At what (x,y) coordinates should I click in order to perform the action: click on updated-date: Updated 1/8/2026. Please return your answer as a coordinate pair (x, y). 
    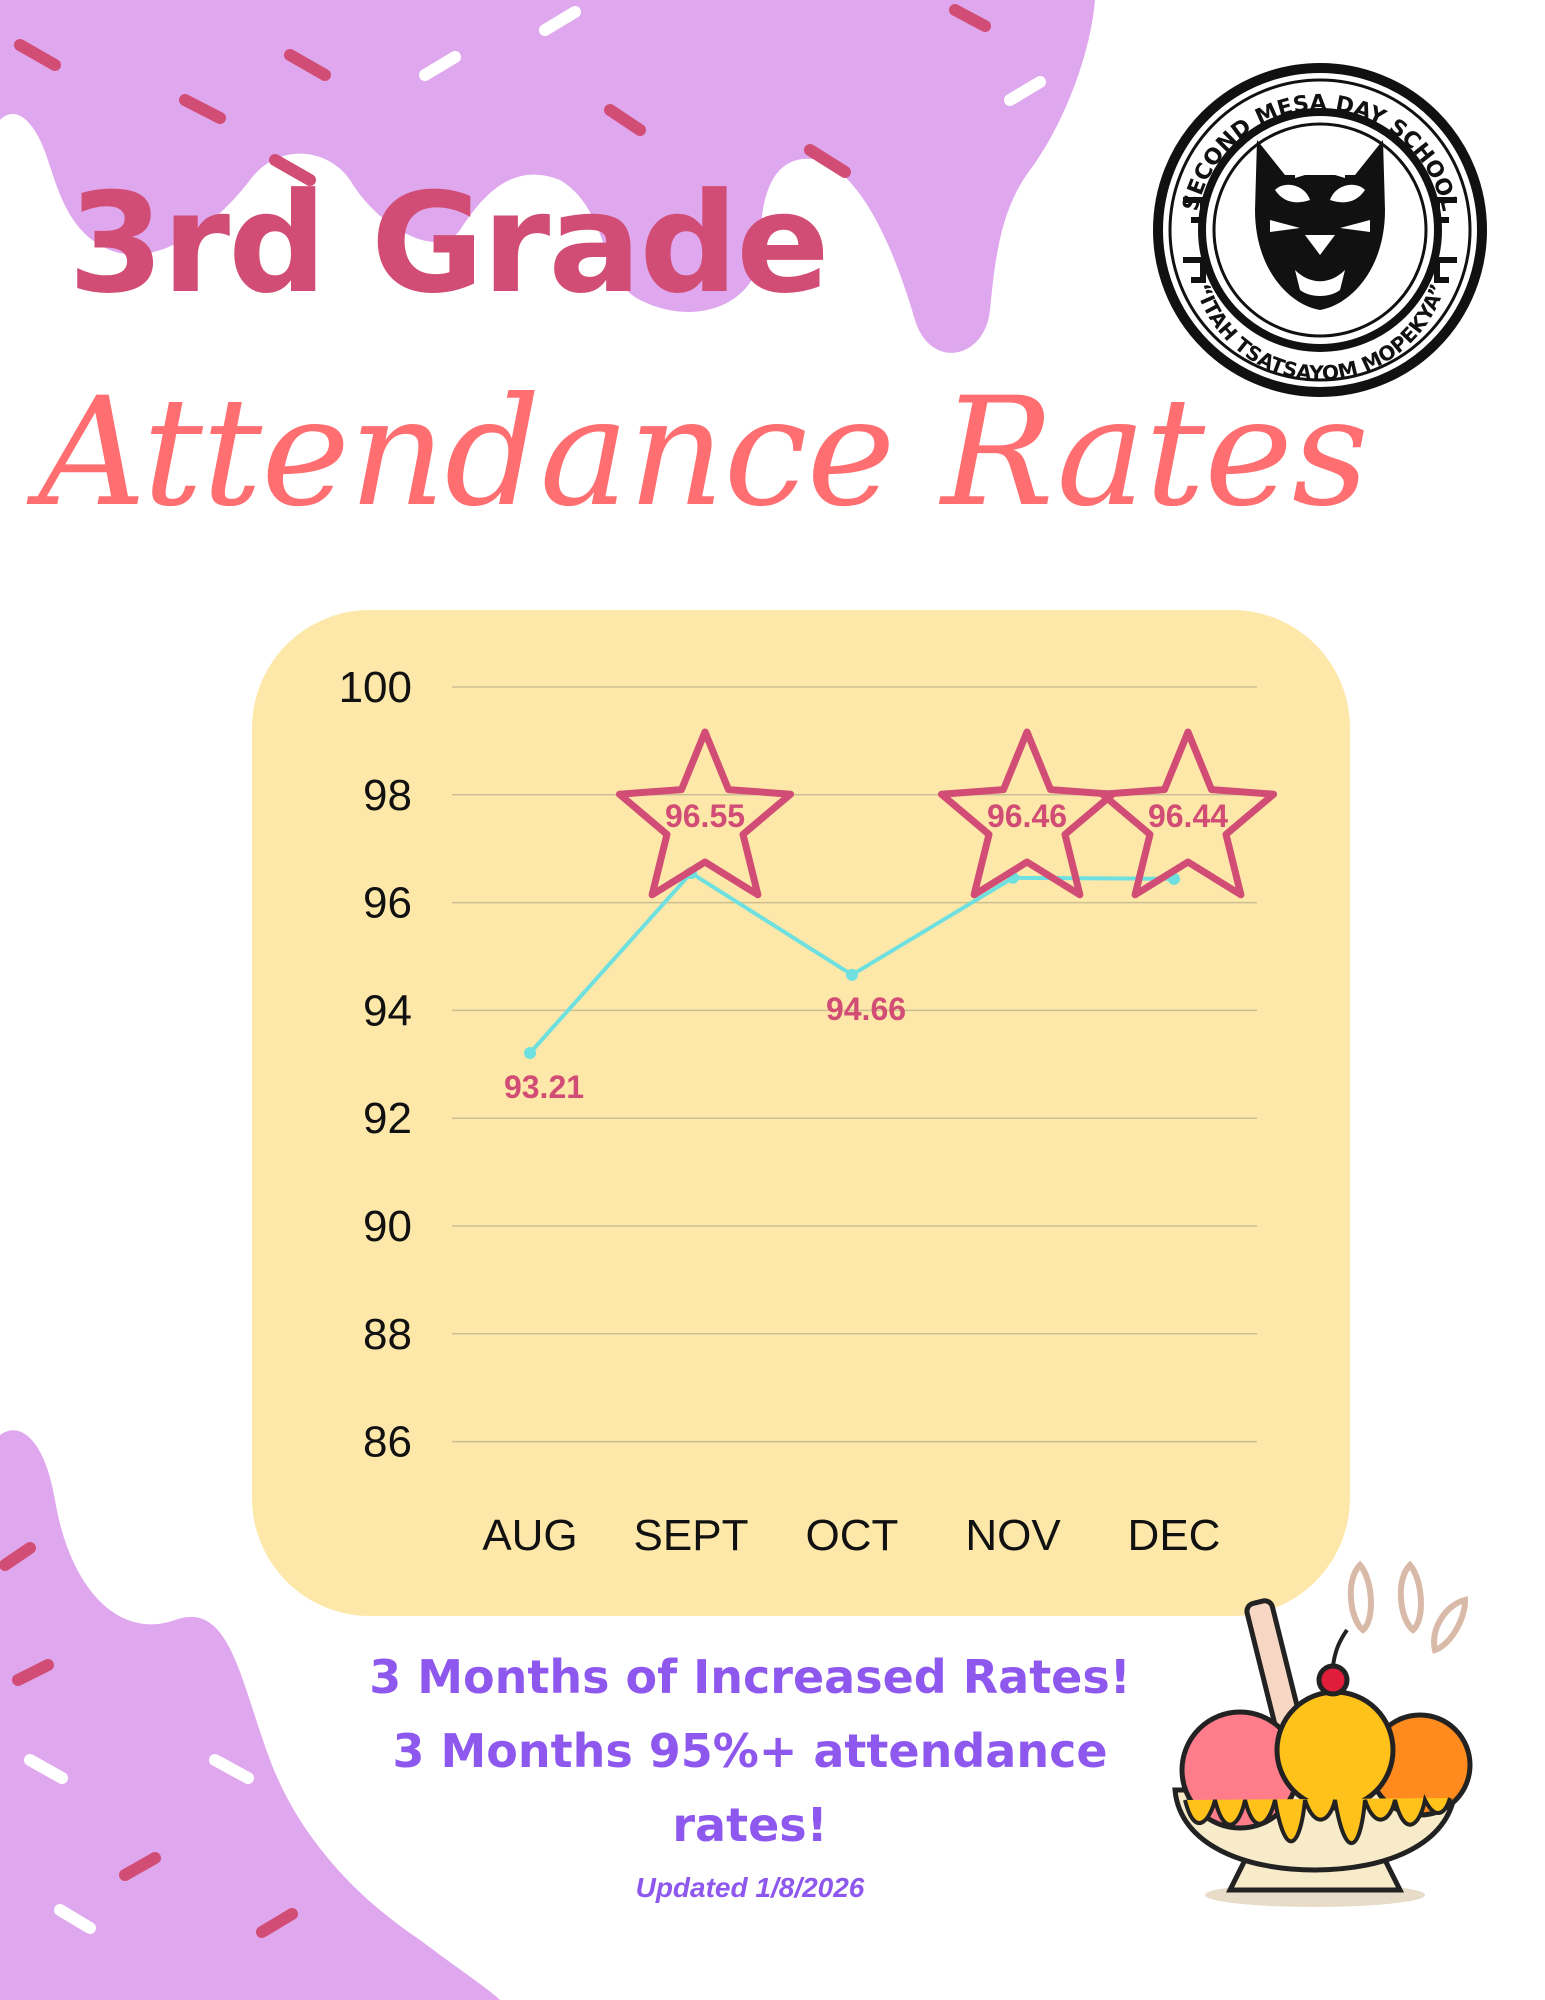
    Looking at the image, I should click on (750, 1887).